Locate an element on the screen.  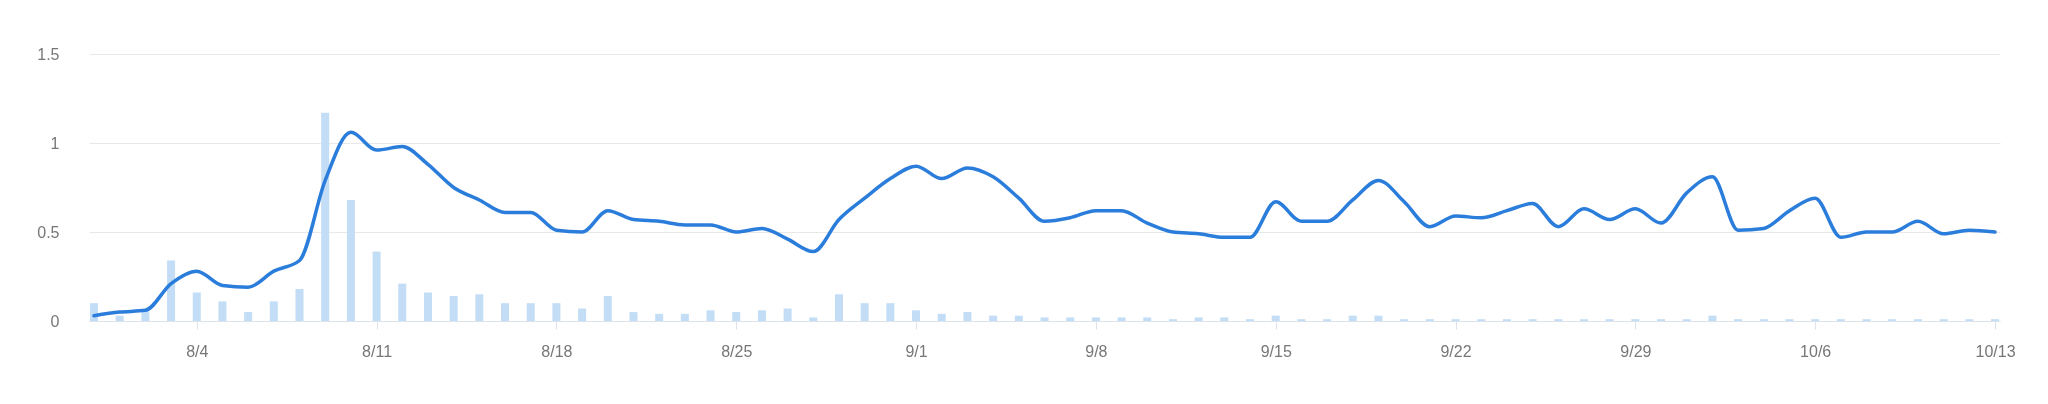
x-tick-label: 8/4 is located at coordinates (197, 351).